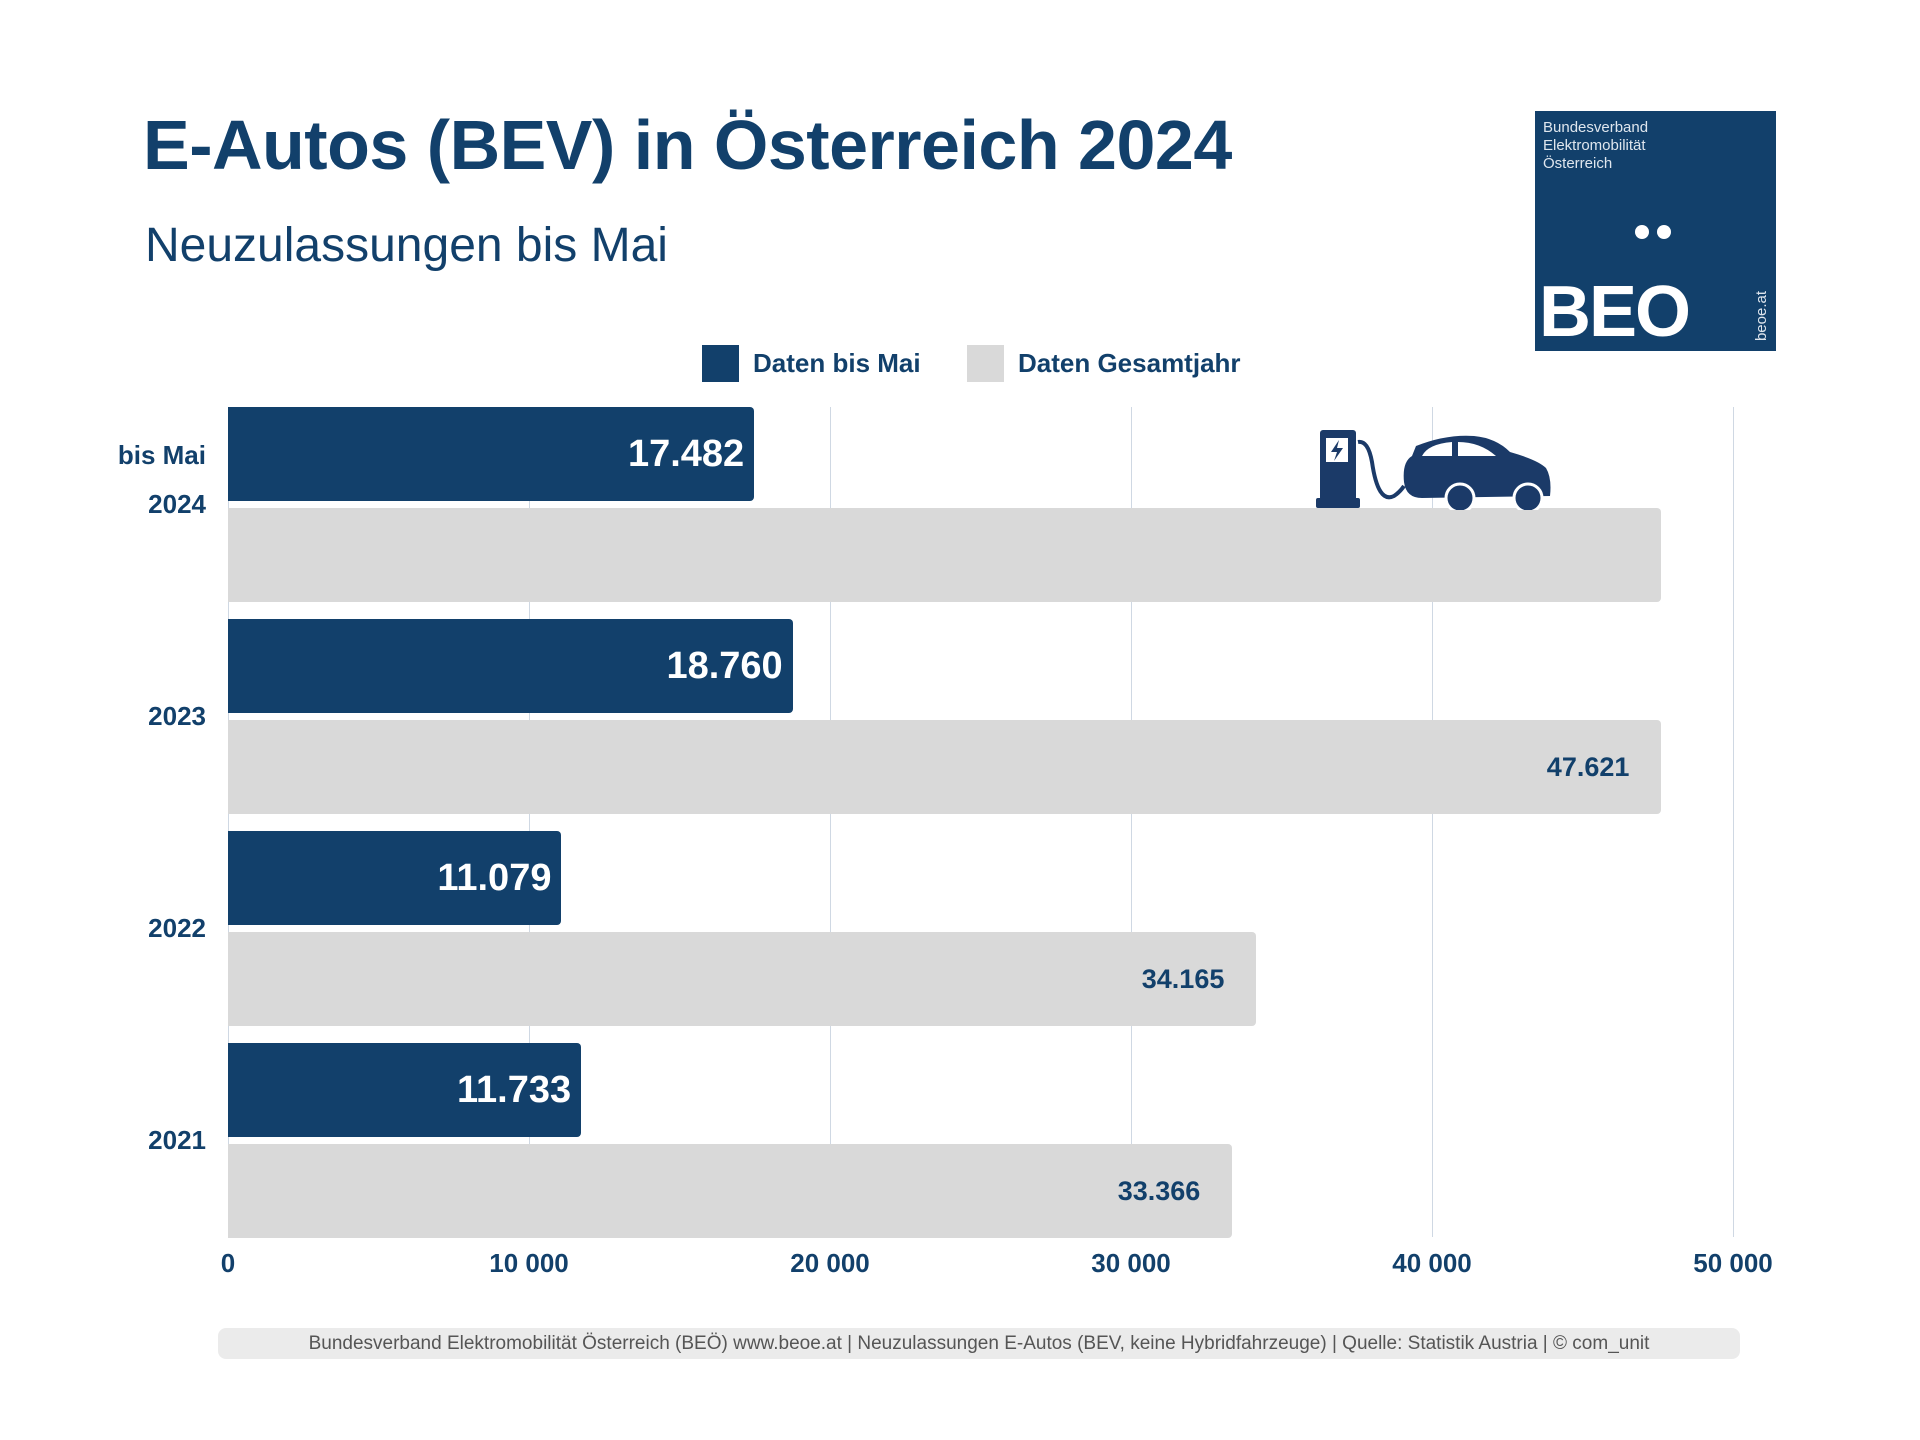  Describe the element at coordinates (1183, 978) in the screenshot. I see `data-label: 34.165` at that location.